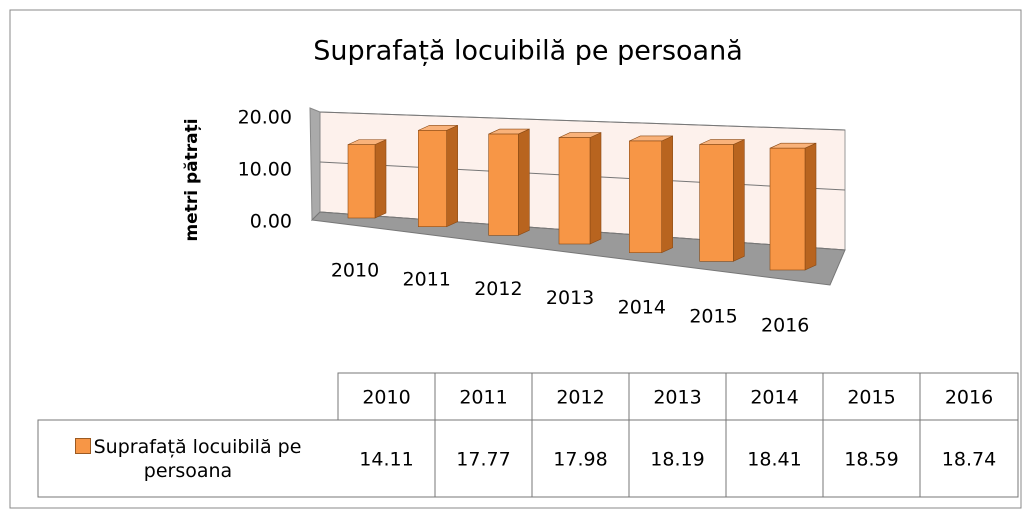  Describe the element at coordinates (969, 460) in the screenshot. I see `table-value: 18.74` at that location.